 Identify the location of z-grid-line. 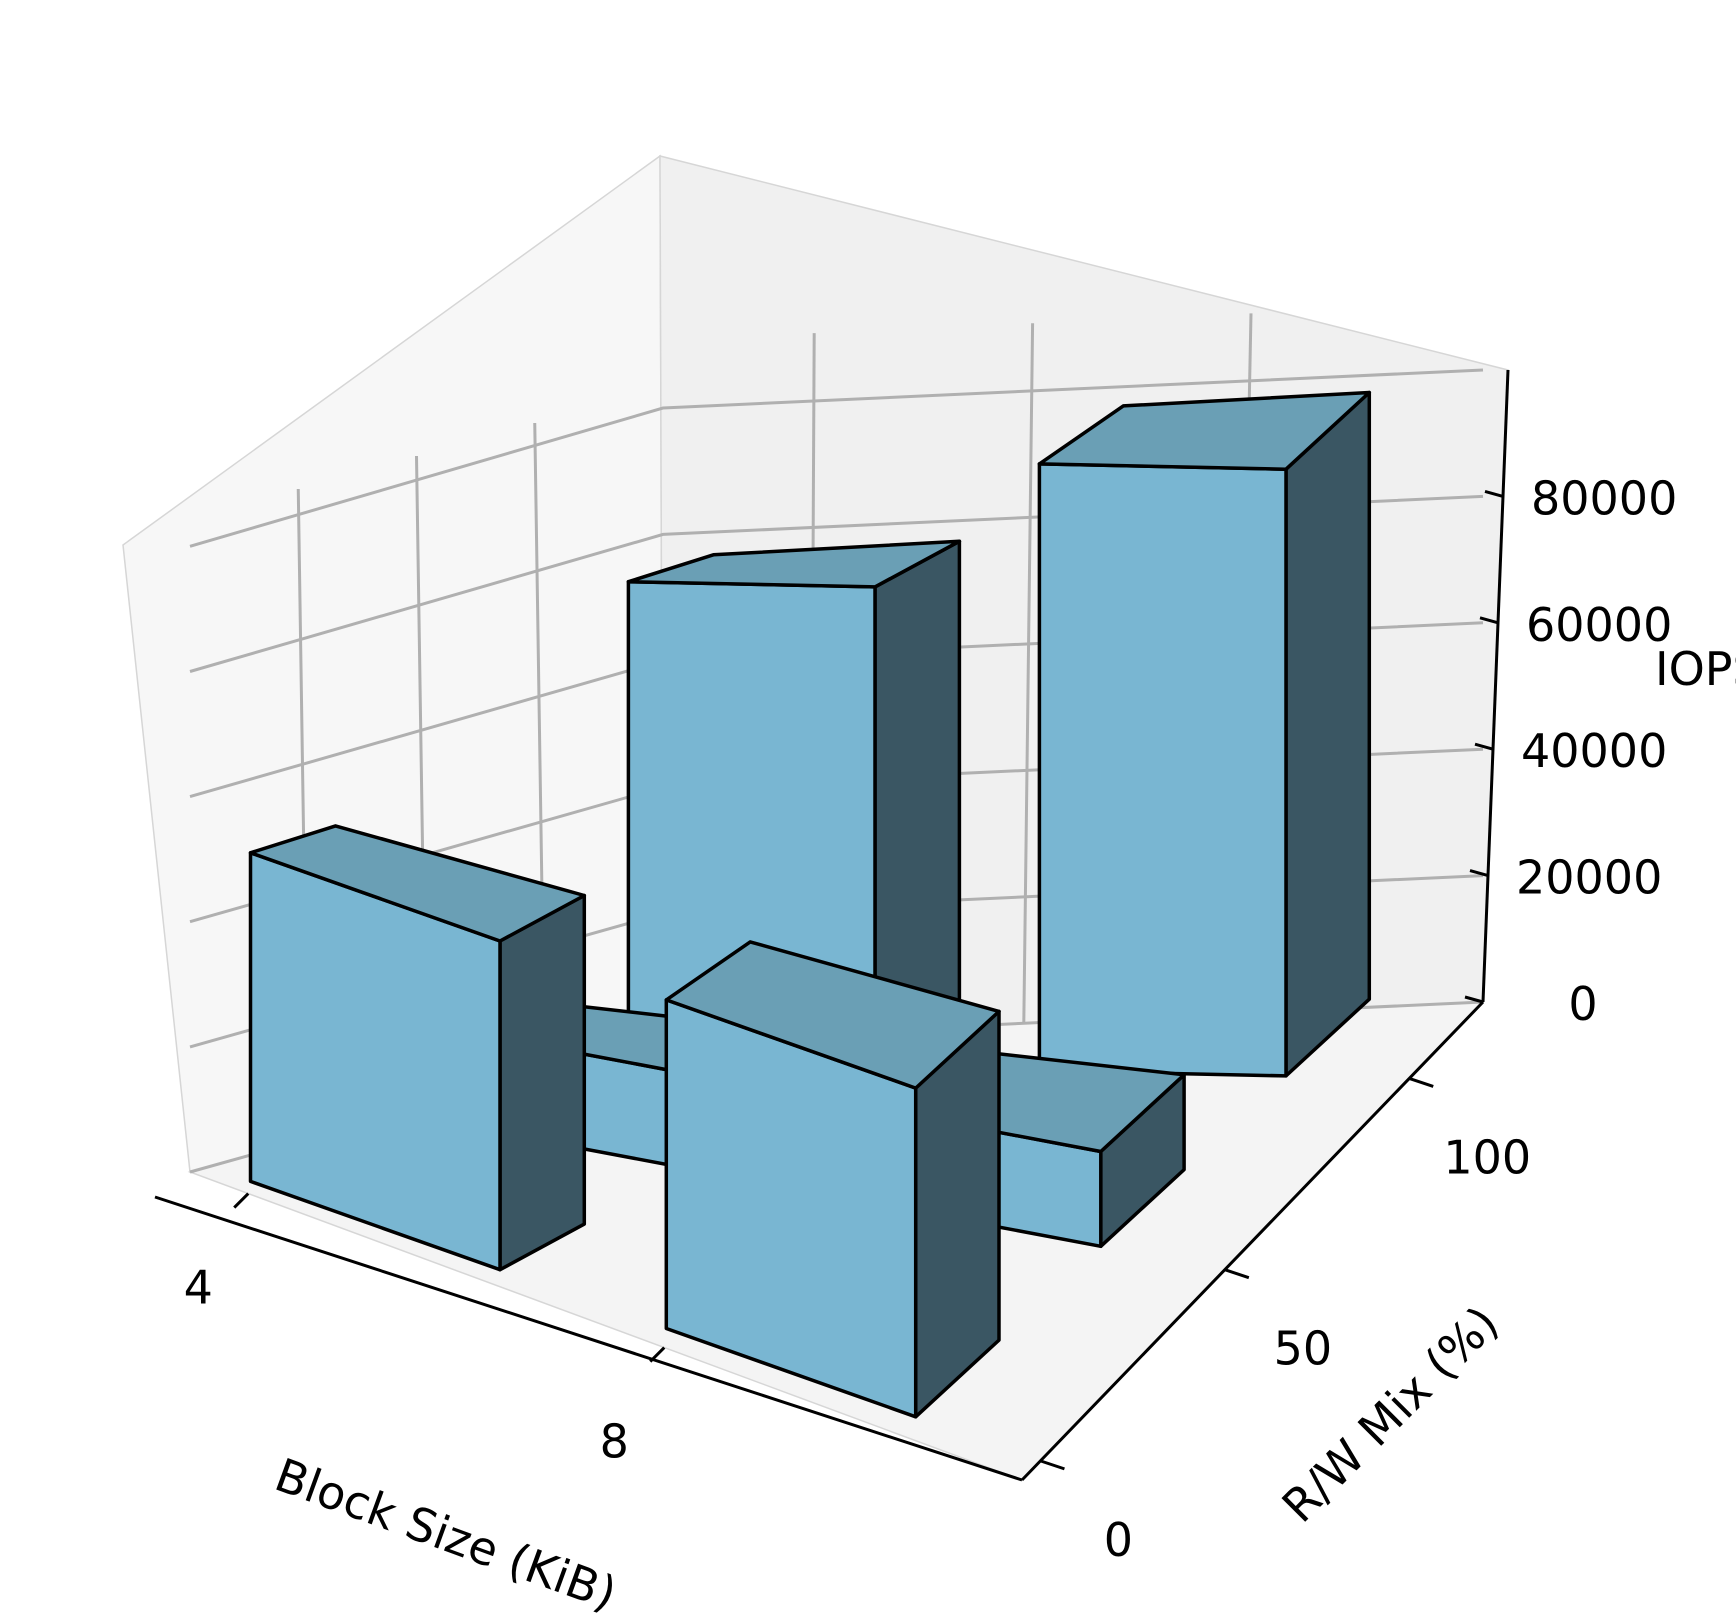
(836, 458).